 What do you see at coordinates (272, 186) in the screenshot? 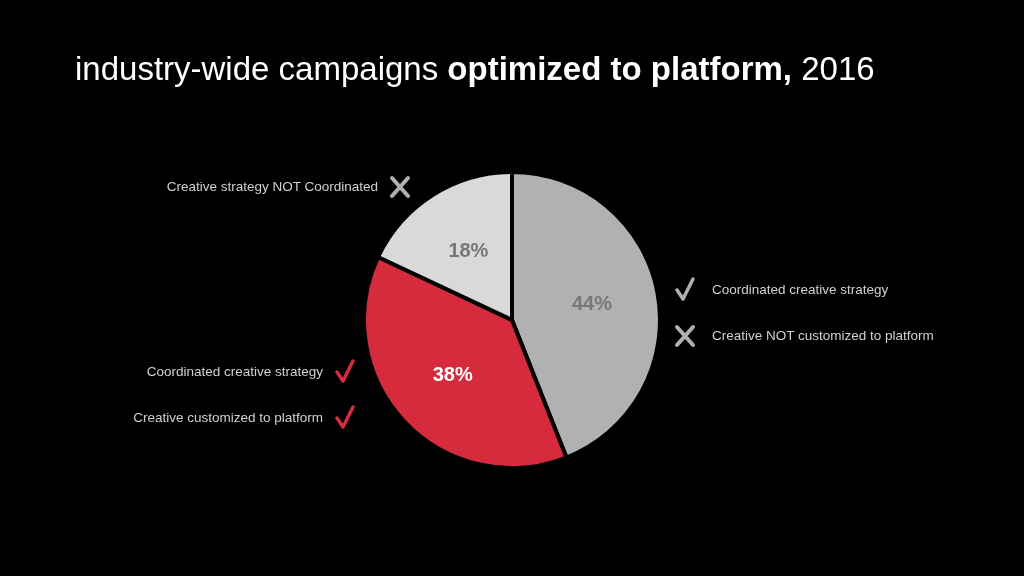
I see `slice-label: Creative strategy NOT Coordinated` at bounding box center [272, 186].